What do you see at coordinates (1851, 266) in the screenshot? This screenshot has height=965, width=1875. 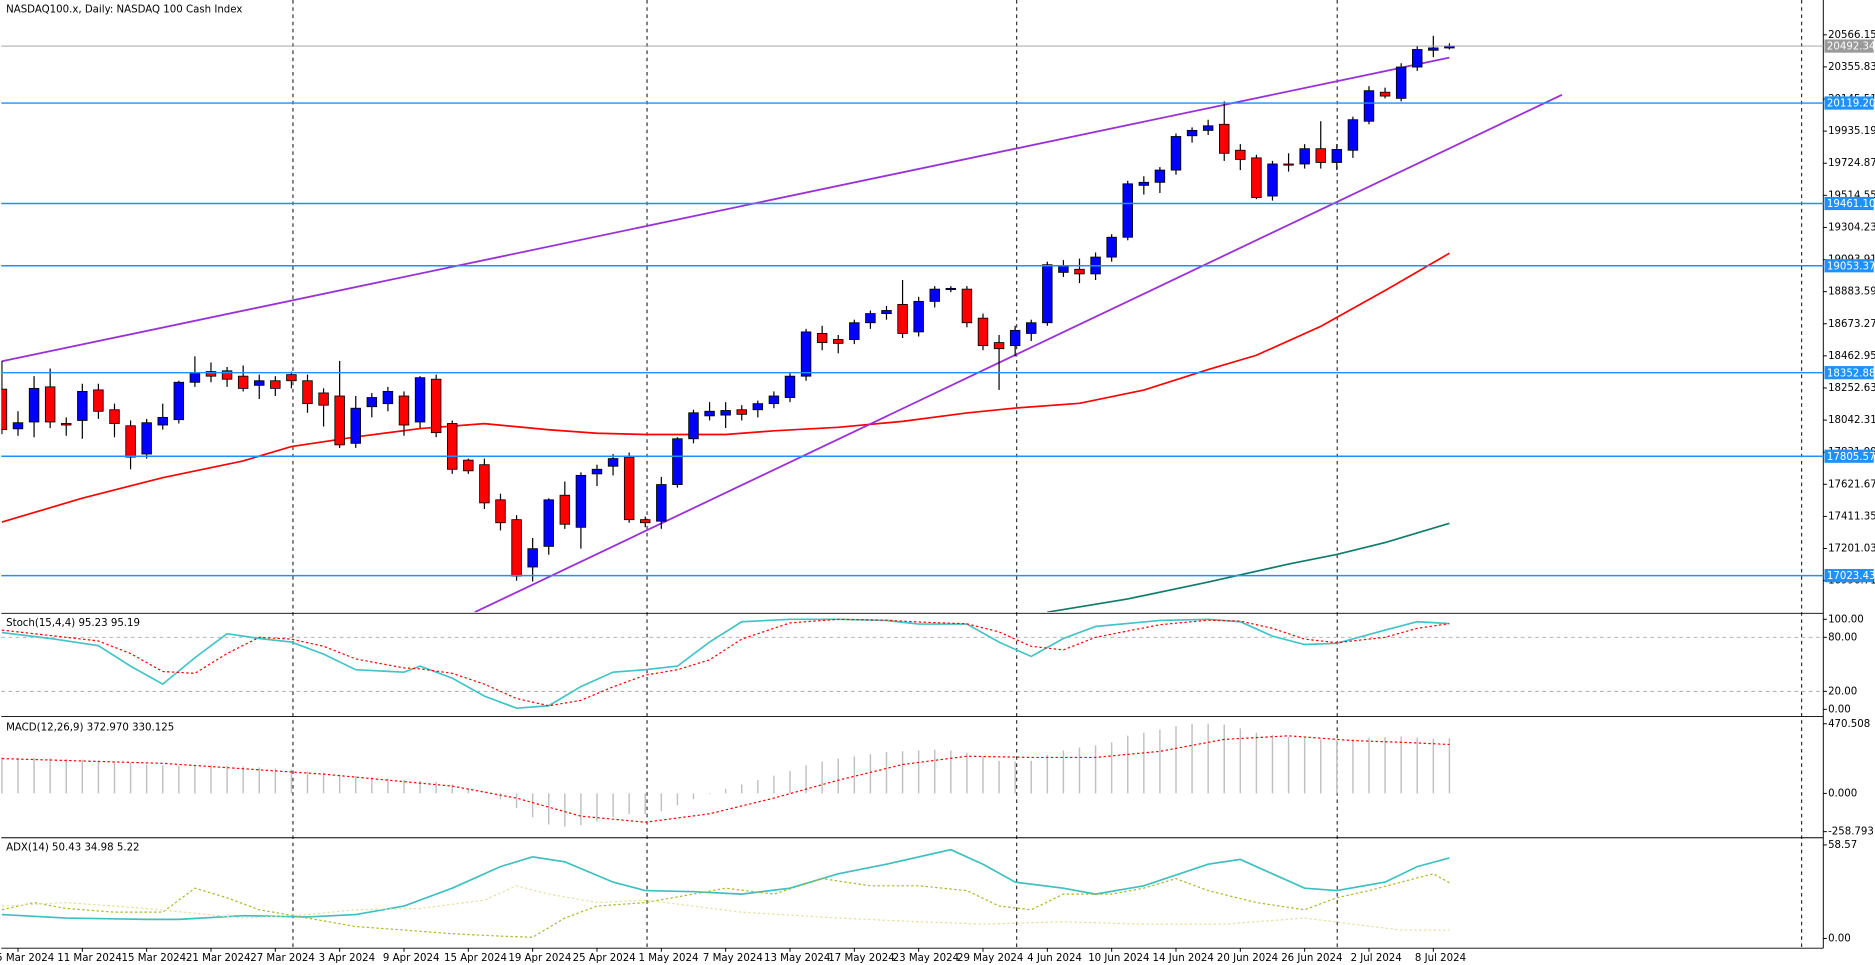 I see `level-label: 19053.37` at bounding box center [1851, 266].